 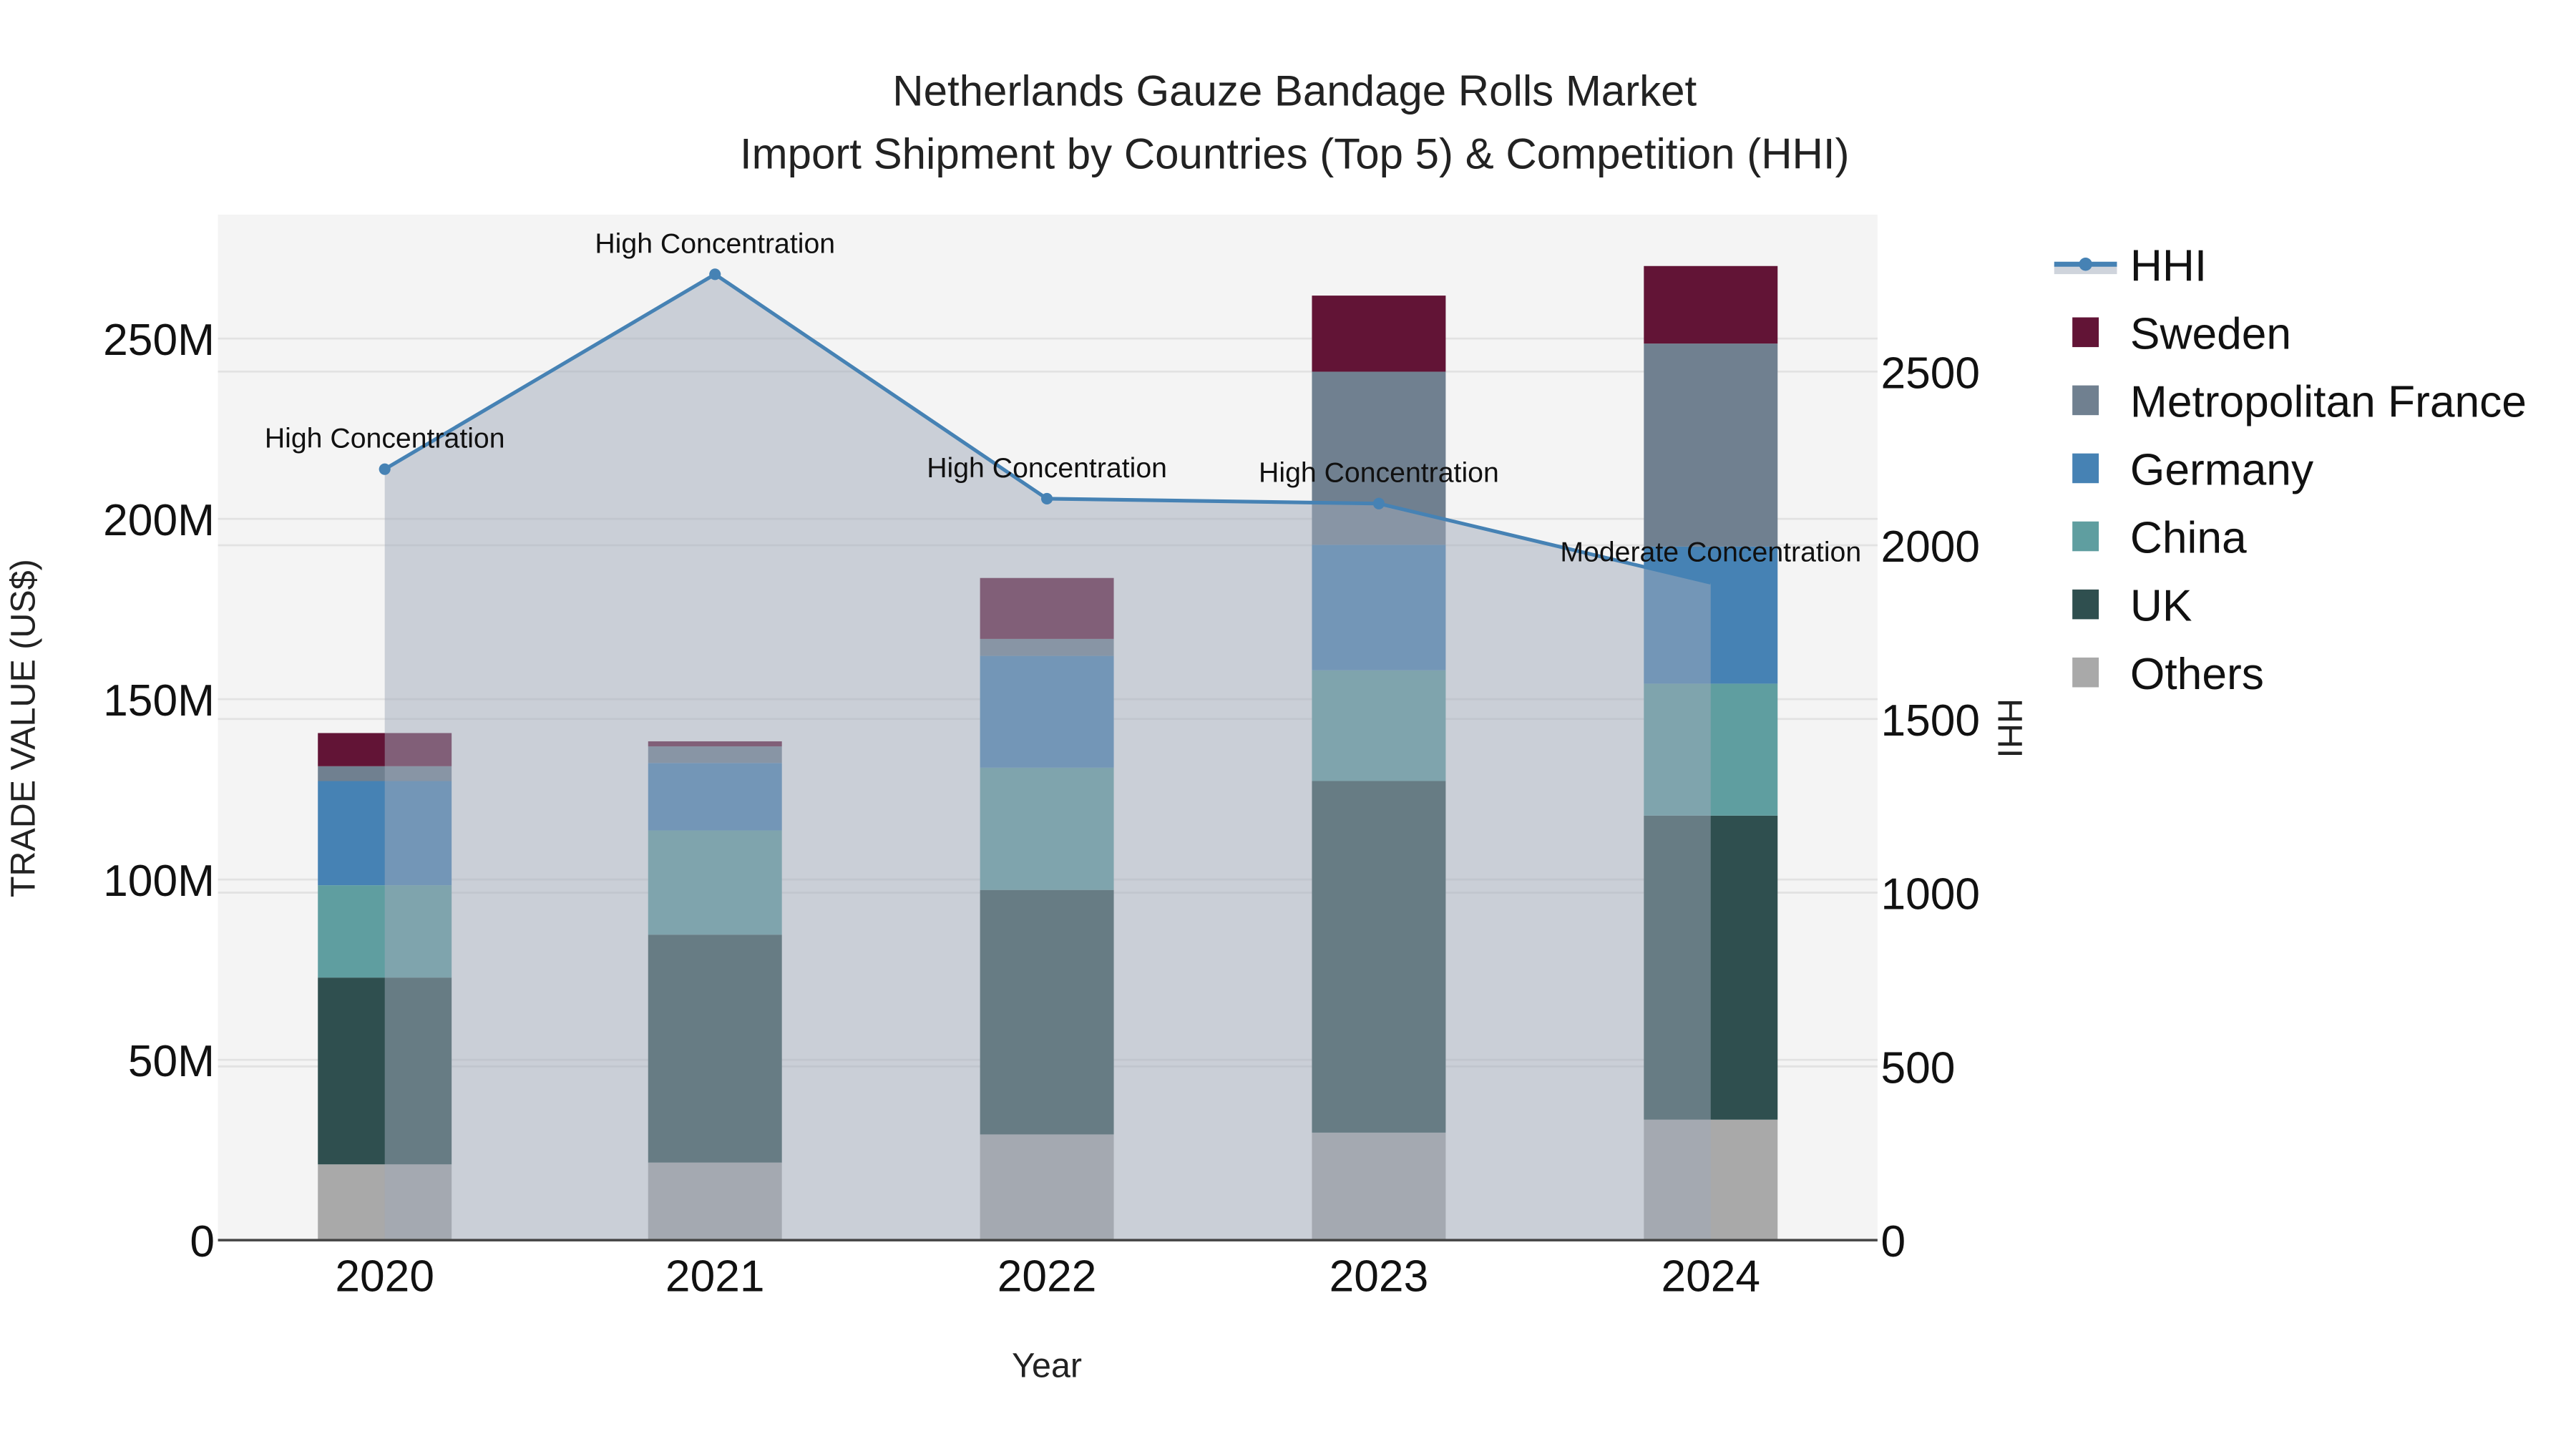 What do you see at coordinates (1893, 1242) in the screenshot?
I see `y-right-tick: 0` at bounding box center [1893, 1242].